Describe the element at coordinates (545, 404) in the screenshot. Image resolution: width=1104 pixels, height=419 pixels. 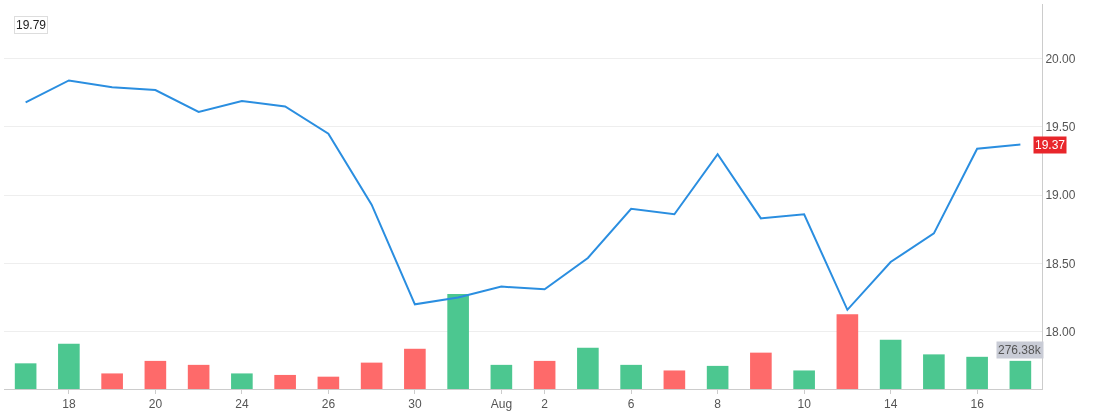
I see `x-tick-label: 2` at that location.